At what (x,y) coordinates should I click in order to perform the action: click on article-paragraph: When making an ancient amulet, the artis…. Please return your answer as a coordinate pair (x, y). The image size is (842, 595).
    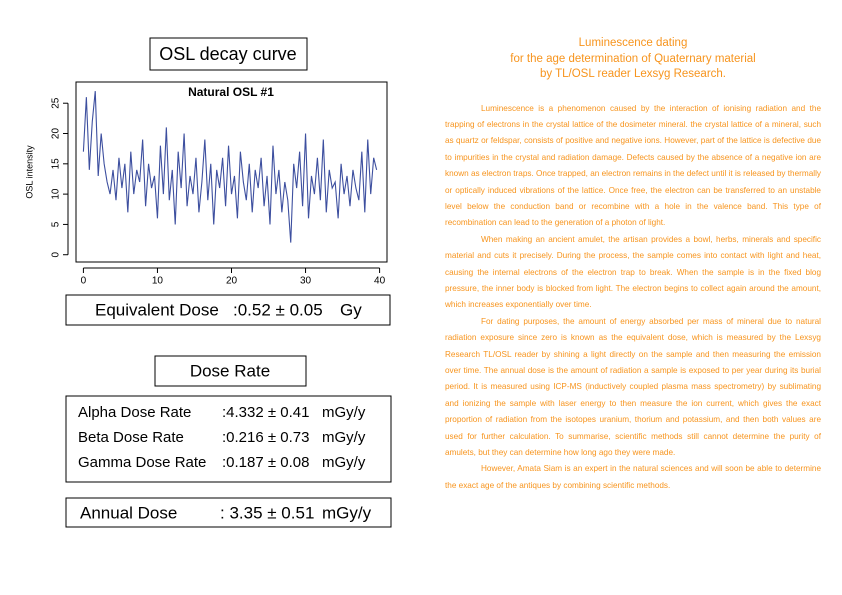
    Looking at the image, I should click on (633, 272).